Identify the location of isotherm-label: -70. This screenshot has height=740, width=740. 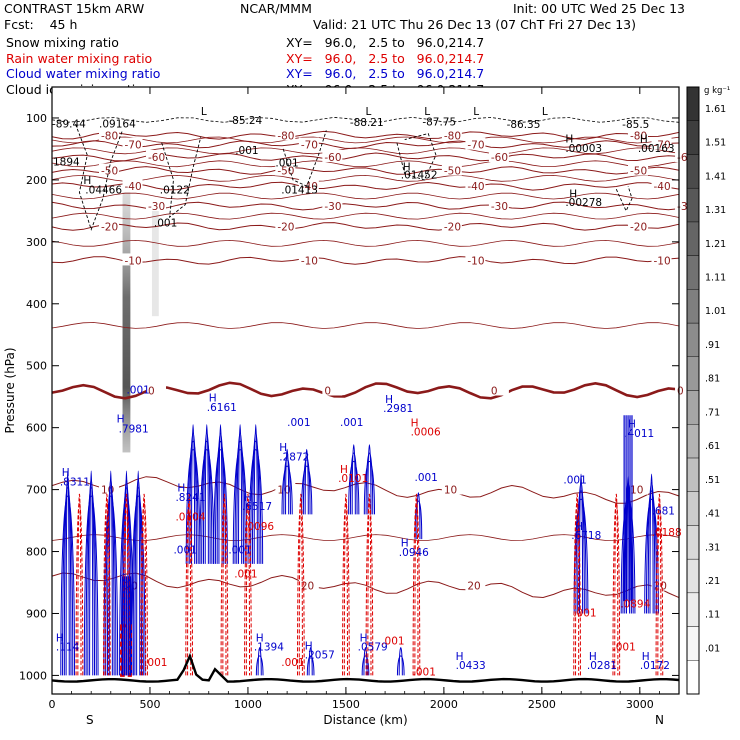
(132, 146).